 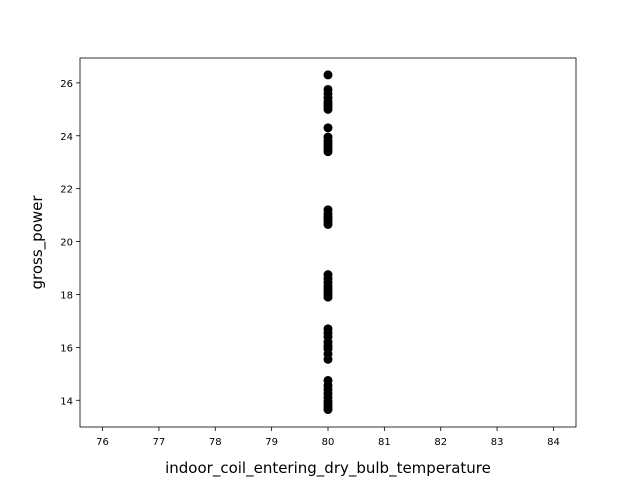 What do you see at coordinates (440, 442) in the screenshot?
I see `x-tick-label: 82` at bounding box center [440, 442].